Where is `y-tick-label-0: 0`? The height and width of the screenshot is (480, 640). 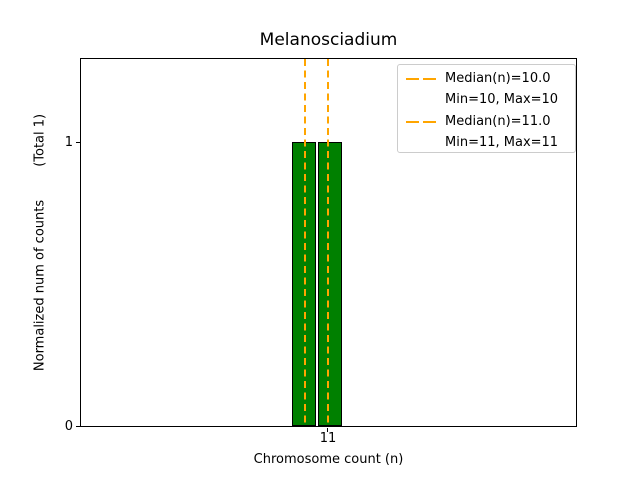
y-tick-label-0: 0 is located at coordinates (68, 426).